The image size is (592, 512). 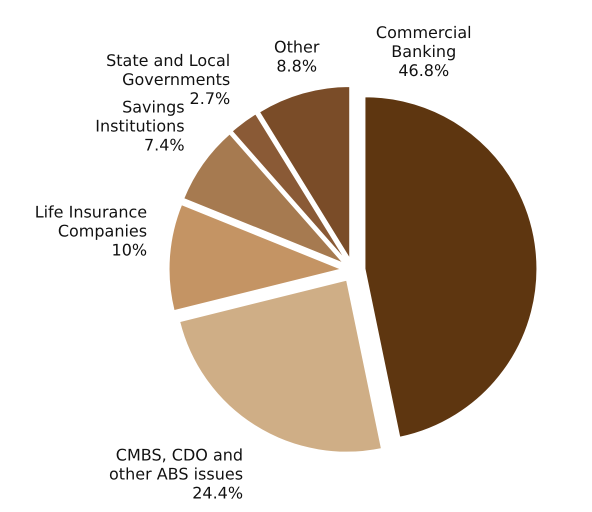 What do you see at coordinates (140, 117) in the screenshot?
I see `slice-label: Savings Institutions` at bounding box center [140, 117].